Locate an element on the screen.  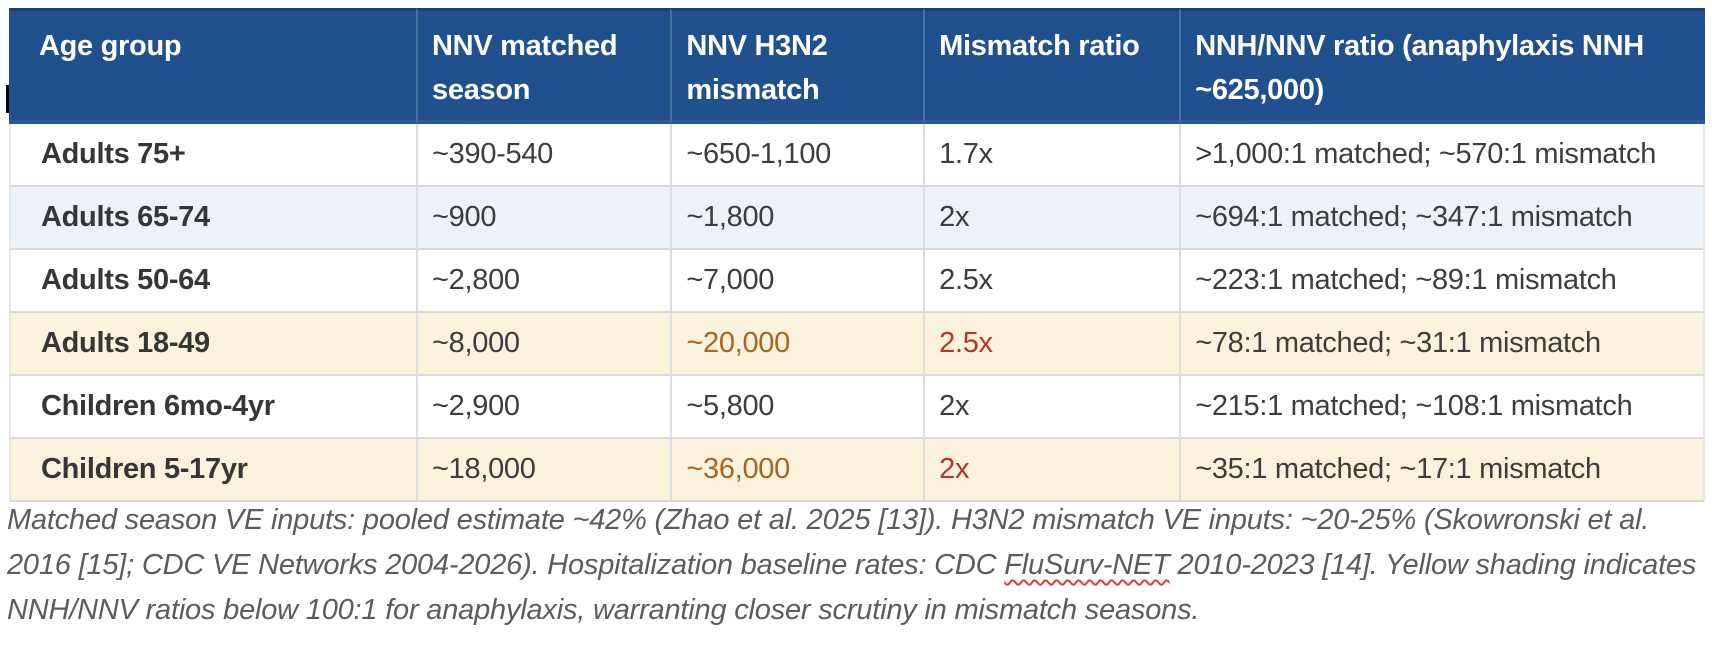
cell-nnv-mismatch: ~36,000 is located at coordinates (797, 470).